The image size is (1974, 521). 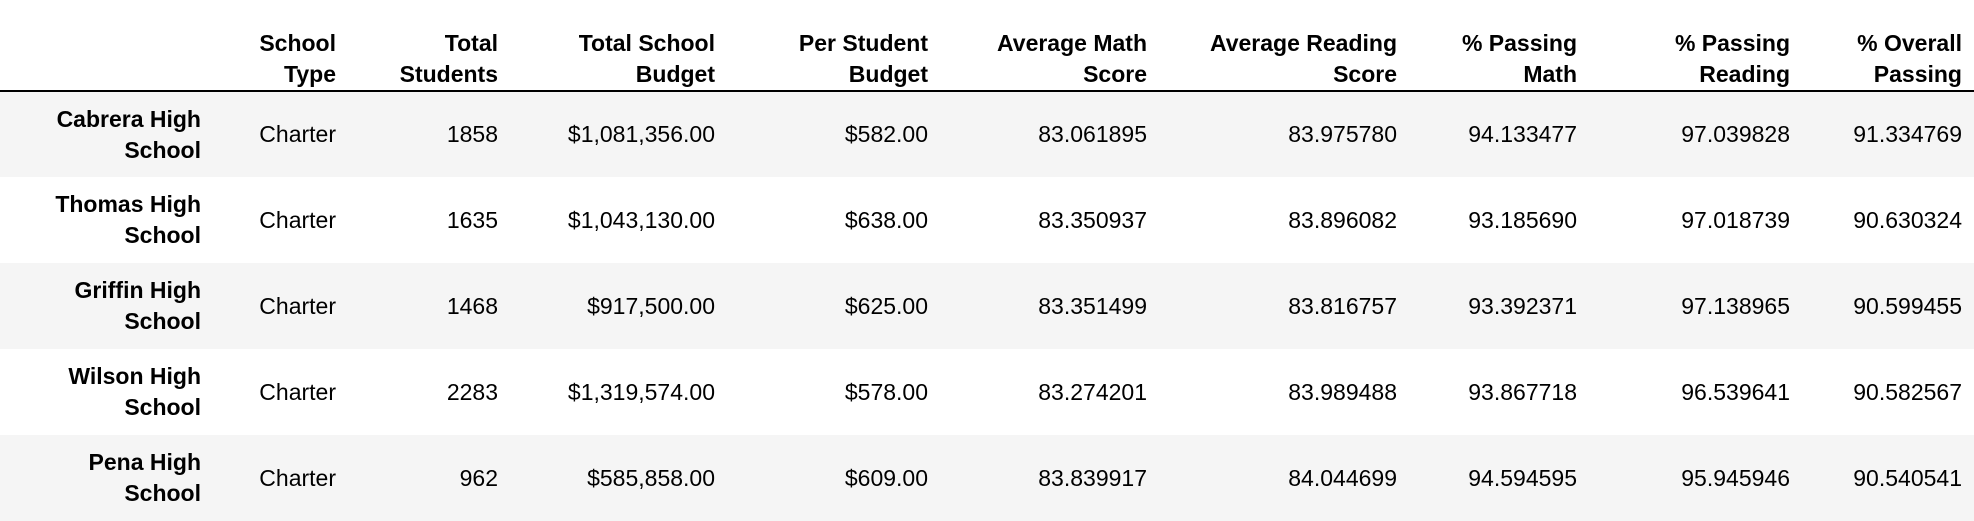 I want to click on table-cell: $609.00, so click(x=886, y=477).